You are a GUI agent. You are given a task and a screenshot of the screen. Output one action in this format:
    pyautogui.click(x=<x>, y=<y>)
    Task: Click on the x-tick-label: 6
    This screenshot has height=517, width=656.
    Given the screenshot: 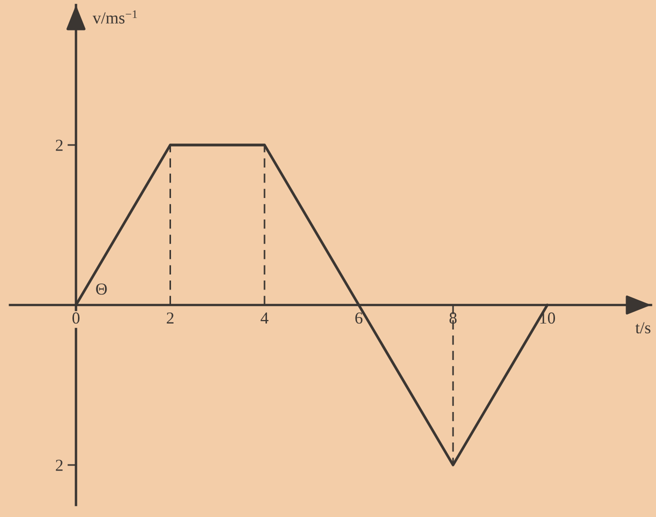 What is the action you would take?
    pyautogui.click(x=358, y=318)
    